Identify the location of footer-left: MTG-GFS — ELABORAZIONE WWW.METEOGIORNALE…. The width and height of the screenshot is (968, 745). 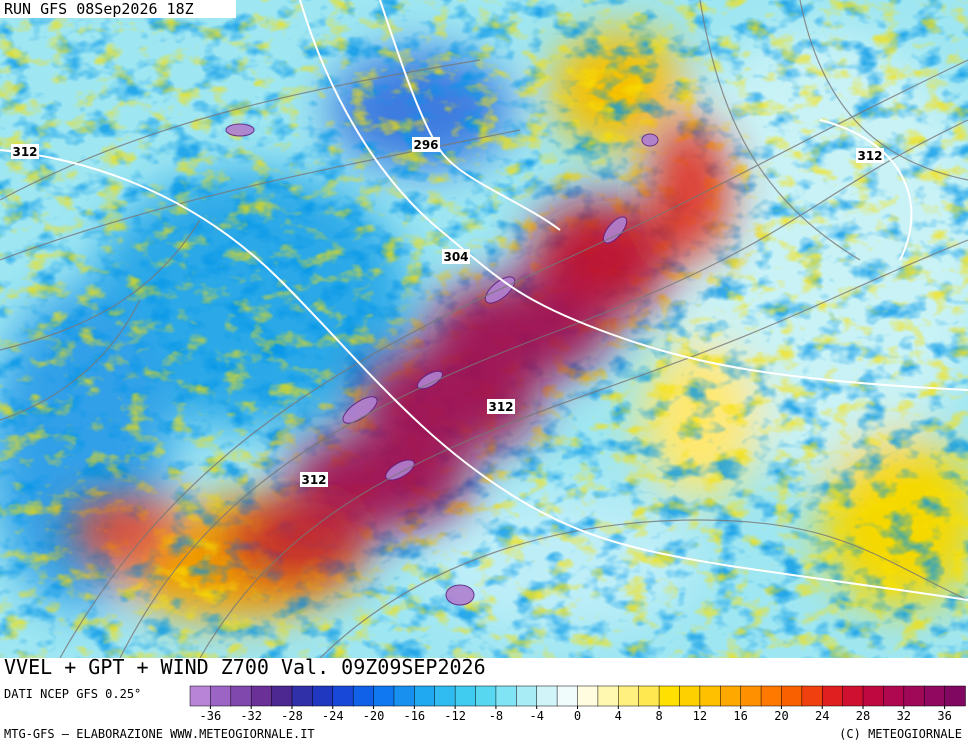
(159, 734).